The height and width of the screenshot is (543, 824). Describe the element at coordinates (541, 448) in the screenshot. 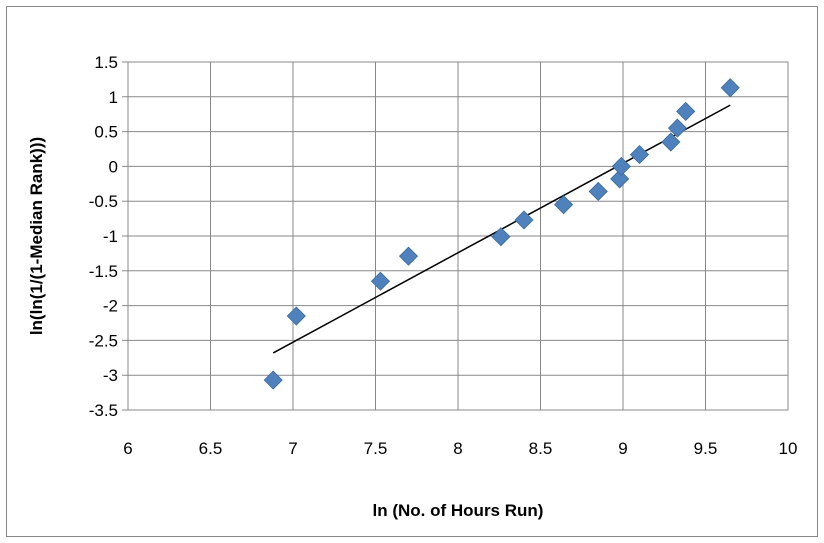

I see `x-tick-label: 8.5` at that location.